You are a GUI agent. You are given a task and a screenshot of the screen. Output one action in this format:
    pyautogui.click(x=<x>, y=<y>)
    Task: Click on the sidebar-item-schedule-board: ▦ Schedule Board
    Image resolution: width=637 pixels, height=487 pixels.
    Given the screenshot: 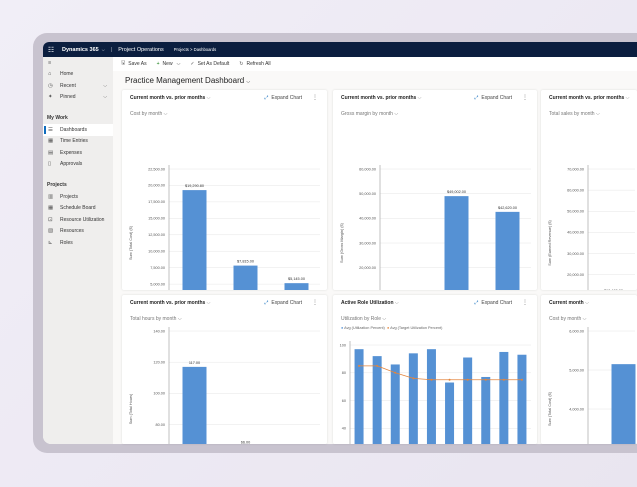 What is the action you would take?
    pyautogui.click(x=78, y=209)
    